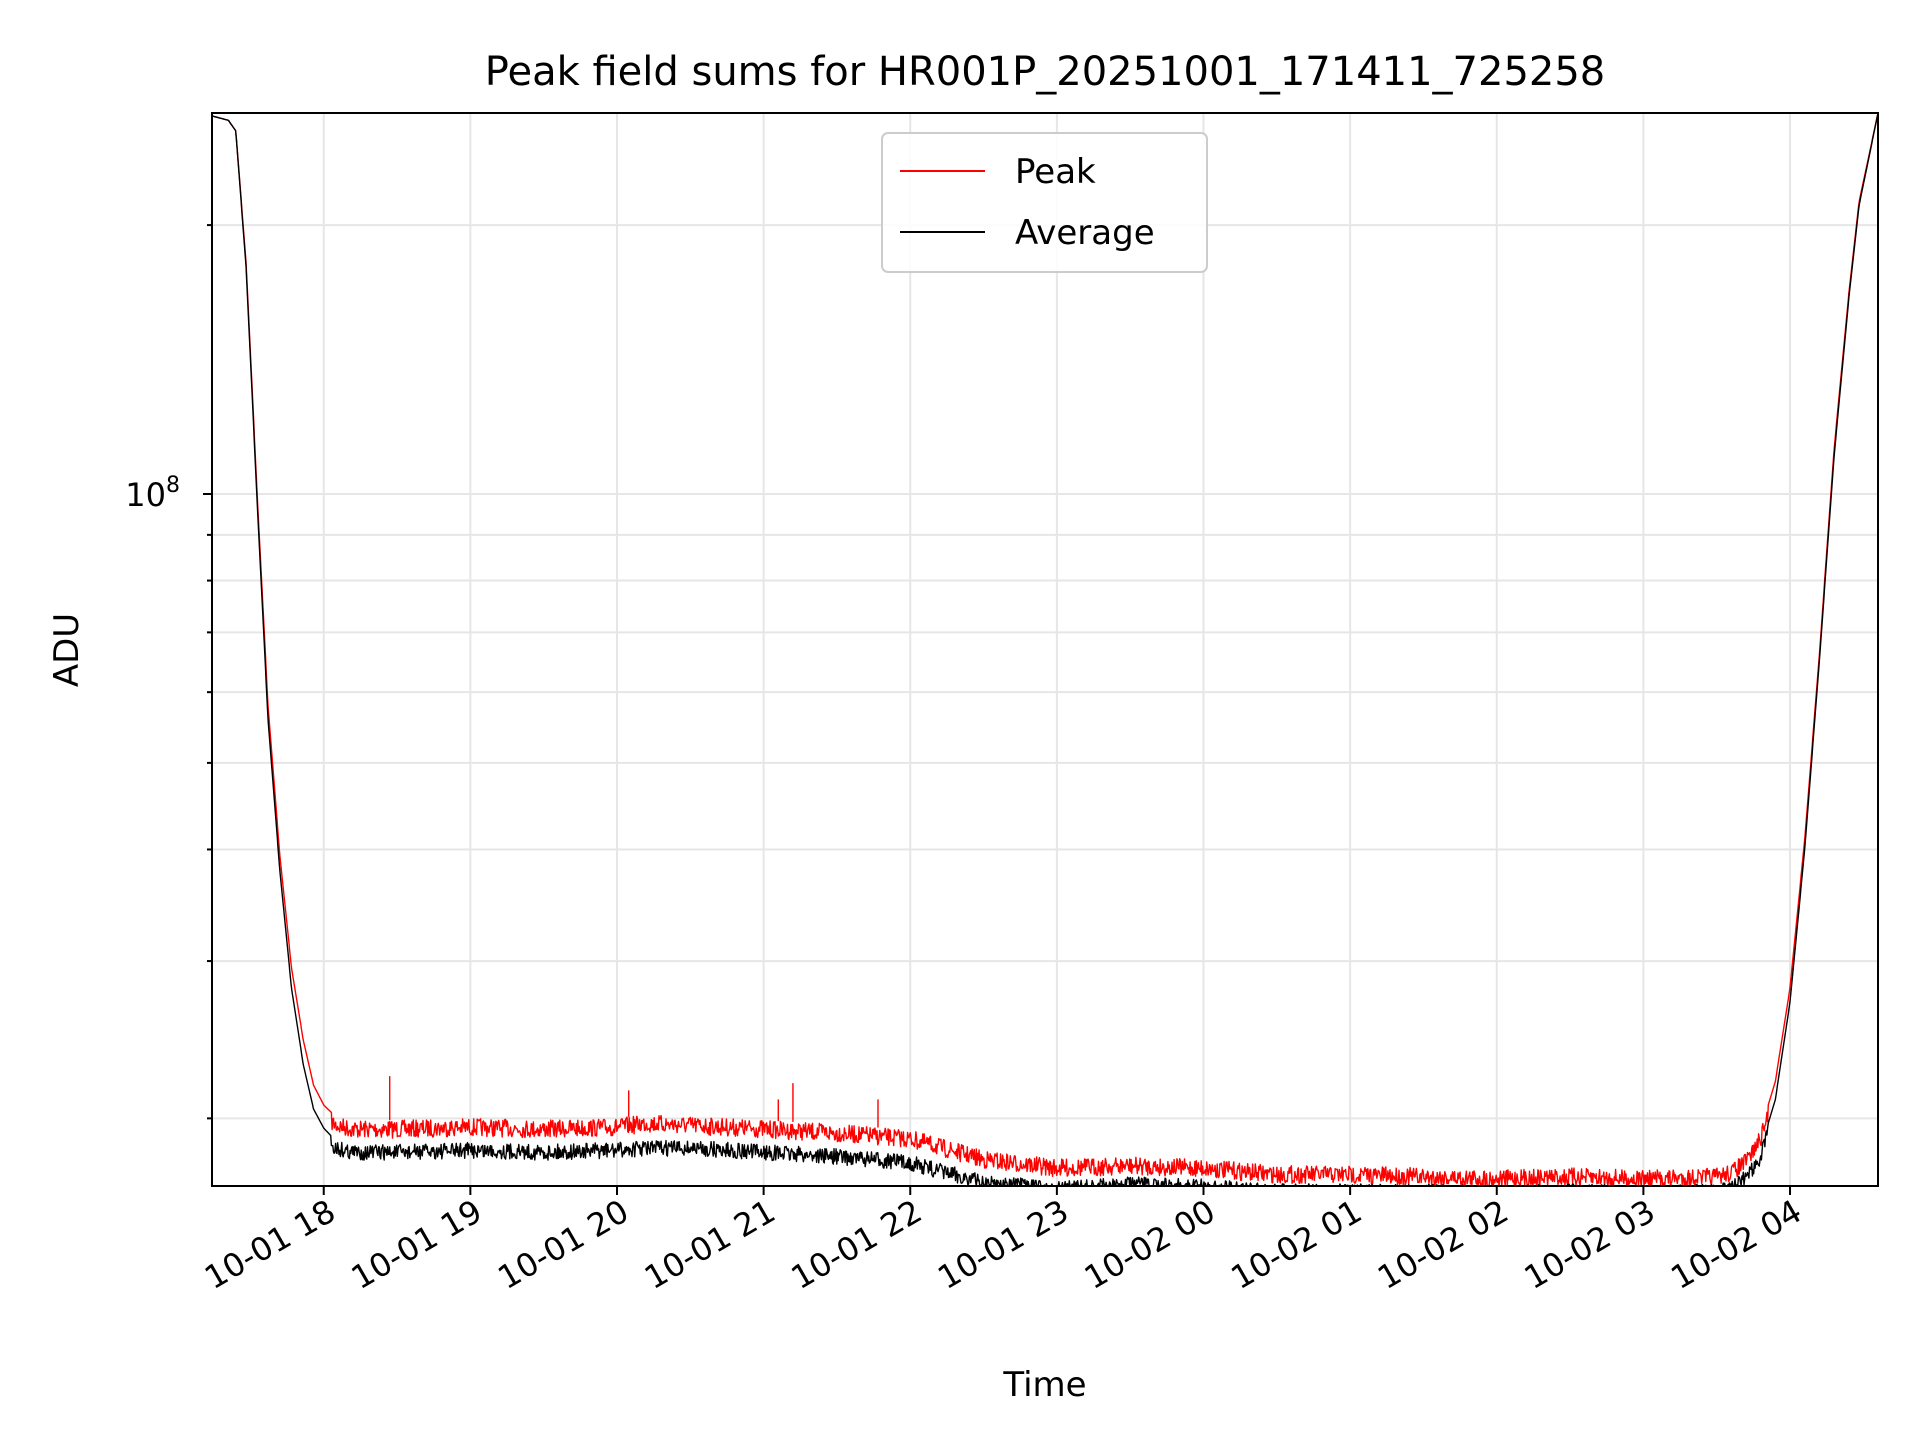 The width and height of the screenshot is (1920, 1440). Describe the element at coordinates (173, 485) in the screenshot. I see `y-tick-exponent: 8` at that location.